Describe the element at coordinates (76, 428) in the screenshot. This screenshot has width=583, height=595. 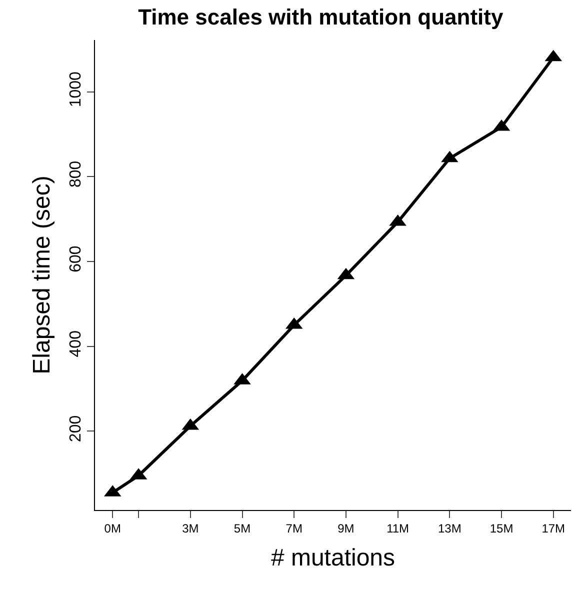
I see `y-tick-label: 200` at that location.